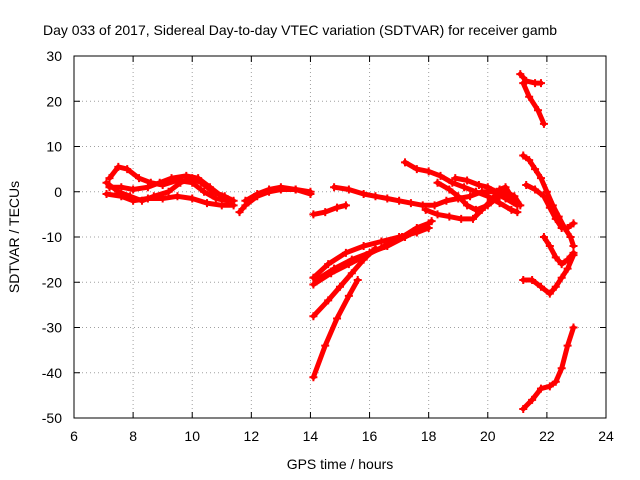  I want to click on x-tick-label: 8, so click(133, 436).